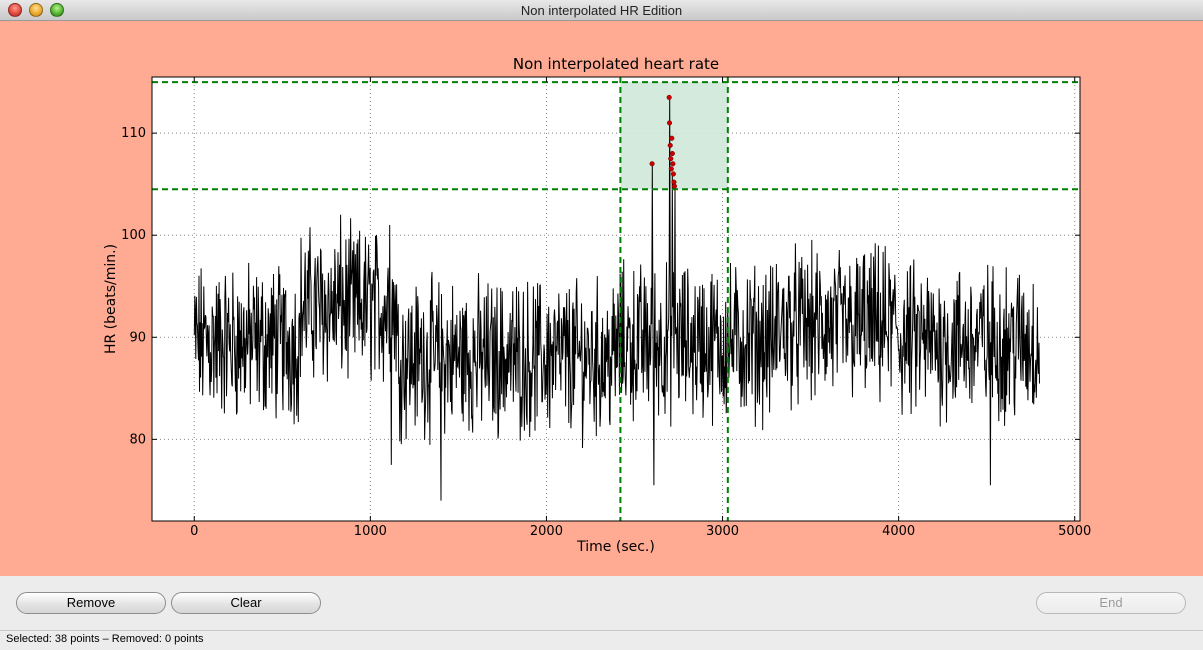 This screenshot has height=650, width=1203. Describe the element at coordinates (105, 639) in the screenshot. I see `status-text: Selected: 38 points – Removed: 0 points` at that location.